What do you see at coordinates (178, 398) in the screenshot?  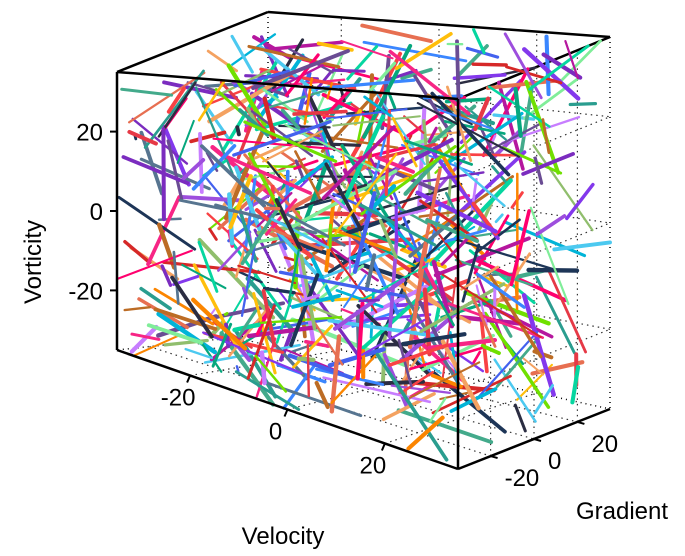 I see `x-tick-label: -20` at bounding box center [178, 398].